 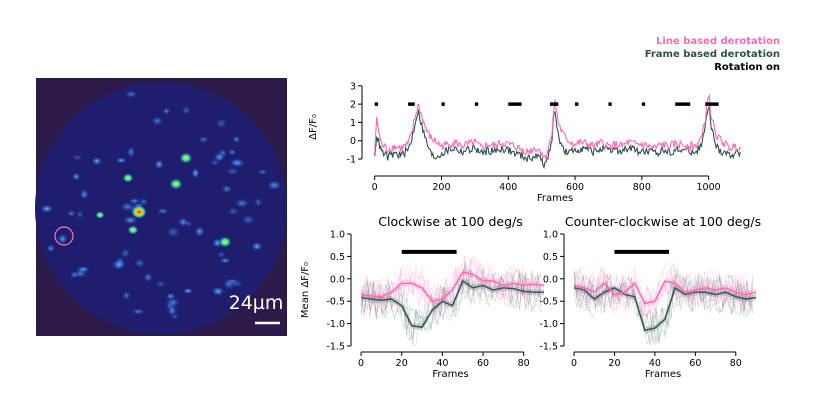 I want to click on legend-rotation-on: Rotation on, so click(x=747, y=67).